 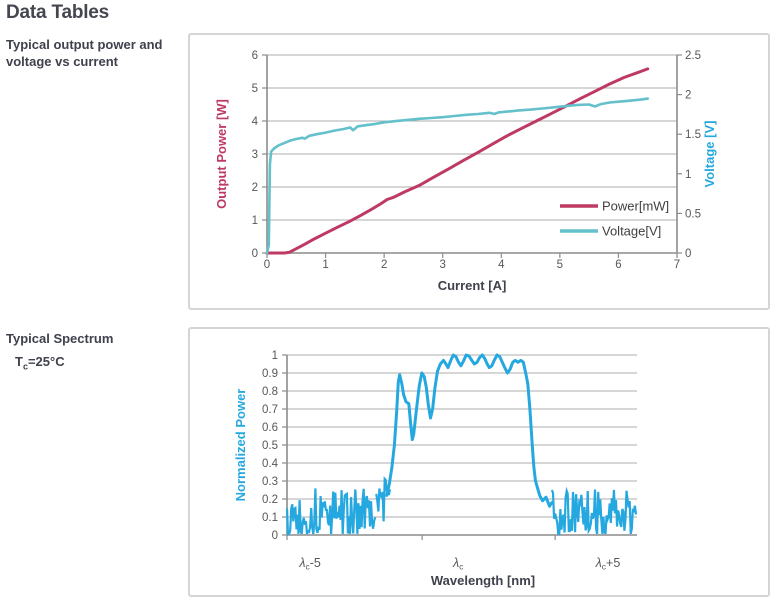 What do you see at coordinates (309, 564) in the screenshot?
I see `svg-text: λc-5` at bounding box center [309, 564].